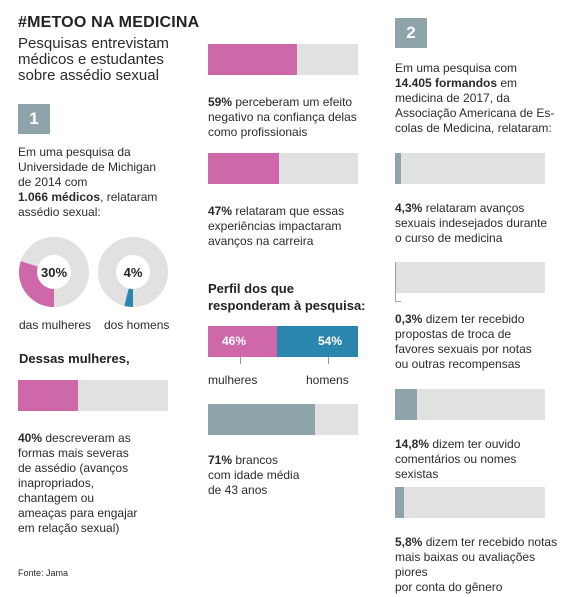  I want to click on donut-caption-women: das mulheres, so click(55, 325).